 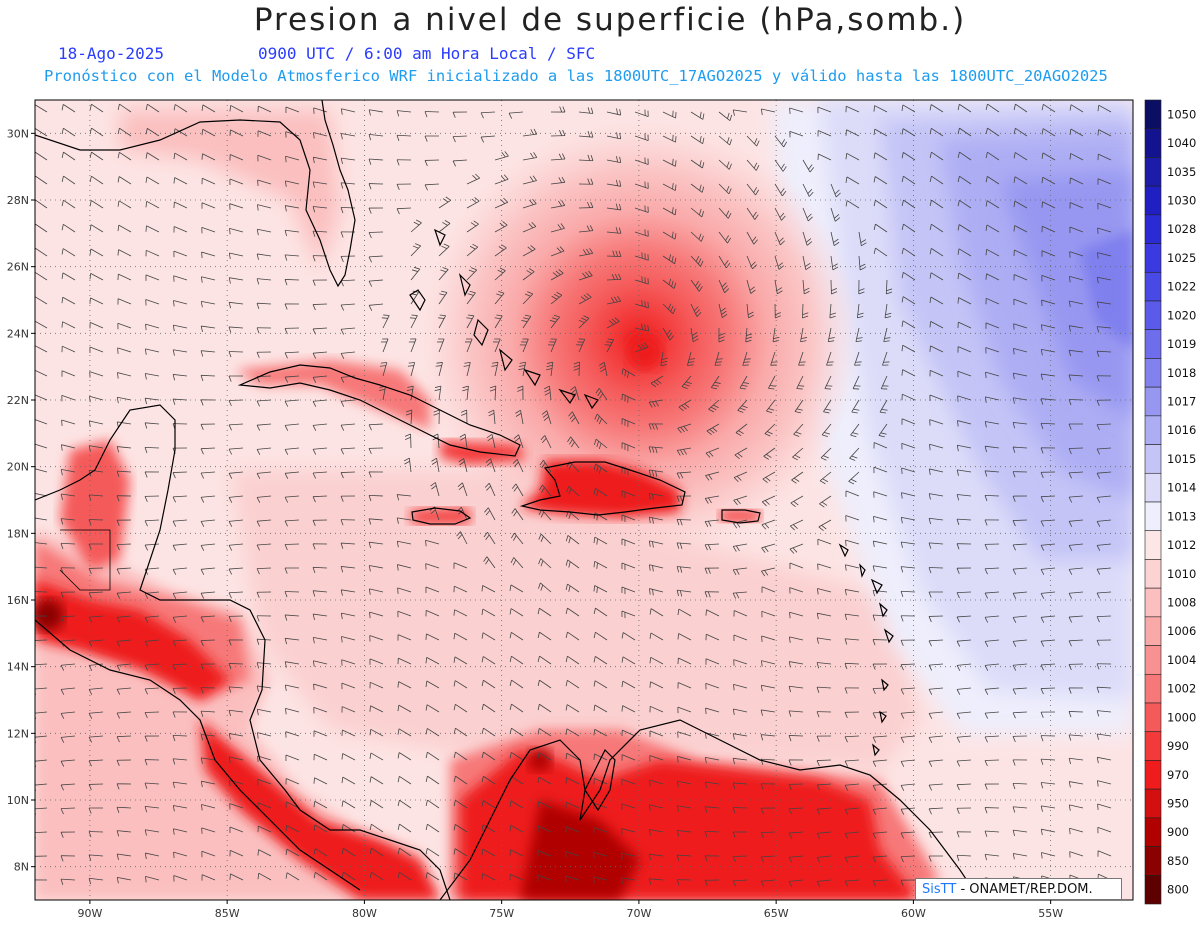 I want to click on colorbar-label: 970, so click(x=1178, y=775).